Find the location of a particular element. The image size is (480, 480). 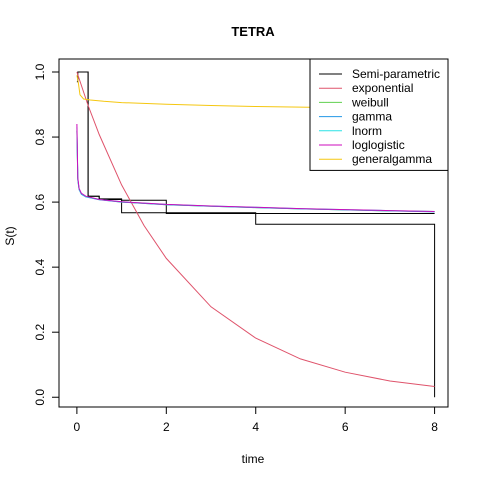

x-axis: 0 2 4 6 8 is located at coordinates (256, 420).